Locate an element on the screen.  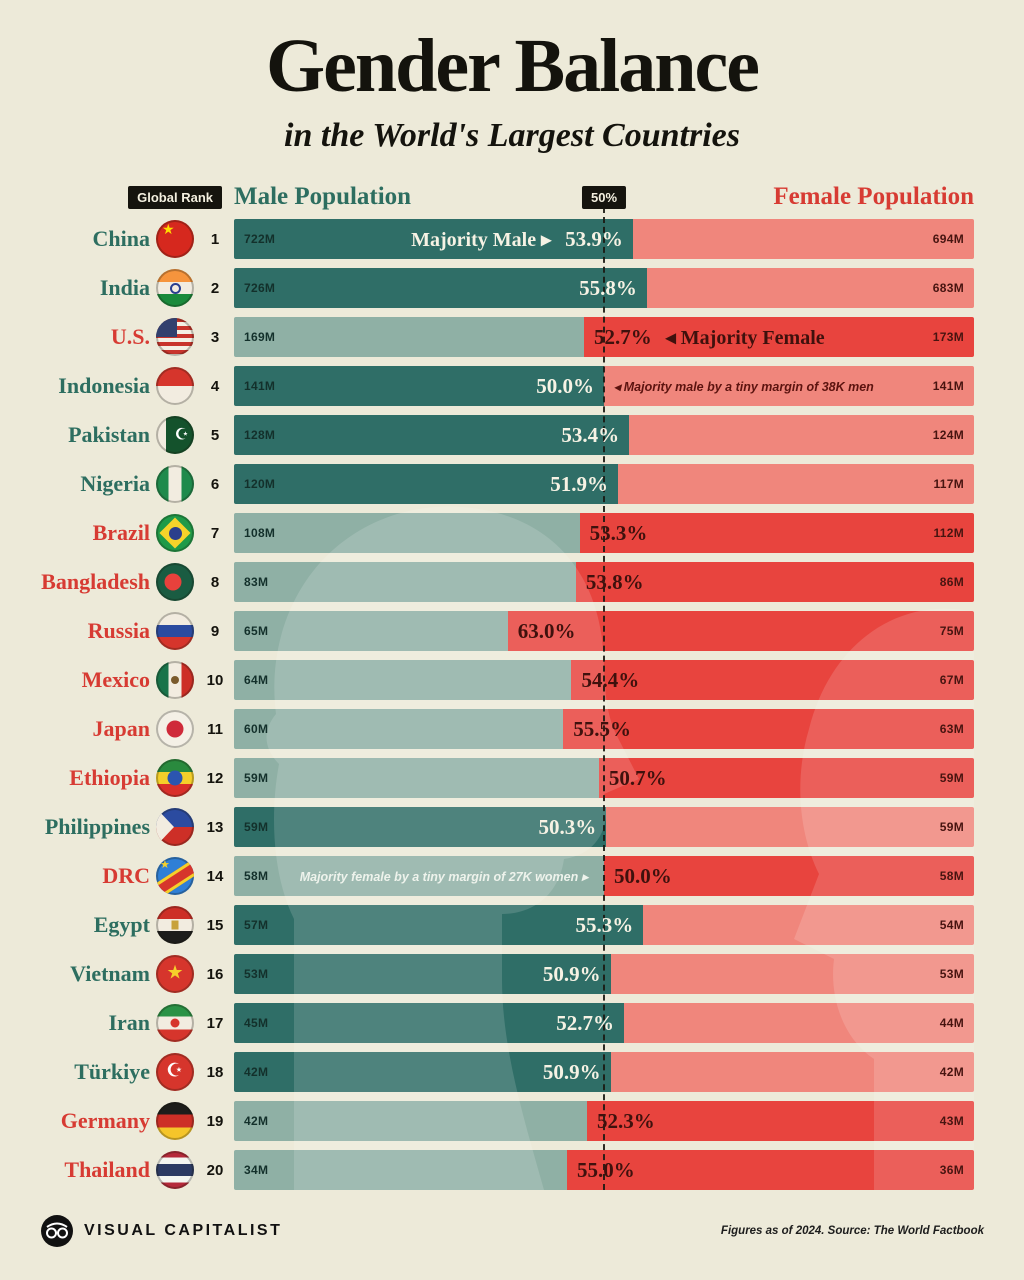
population-bar: 42M 52.3% 43M is located at coordinates (604, 1121).